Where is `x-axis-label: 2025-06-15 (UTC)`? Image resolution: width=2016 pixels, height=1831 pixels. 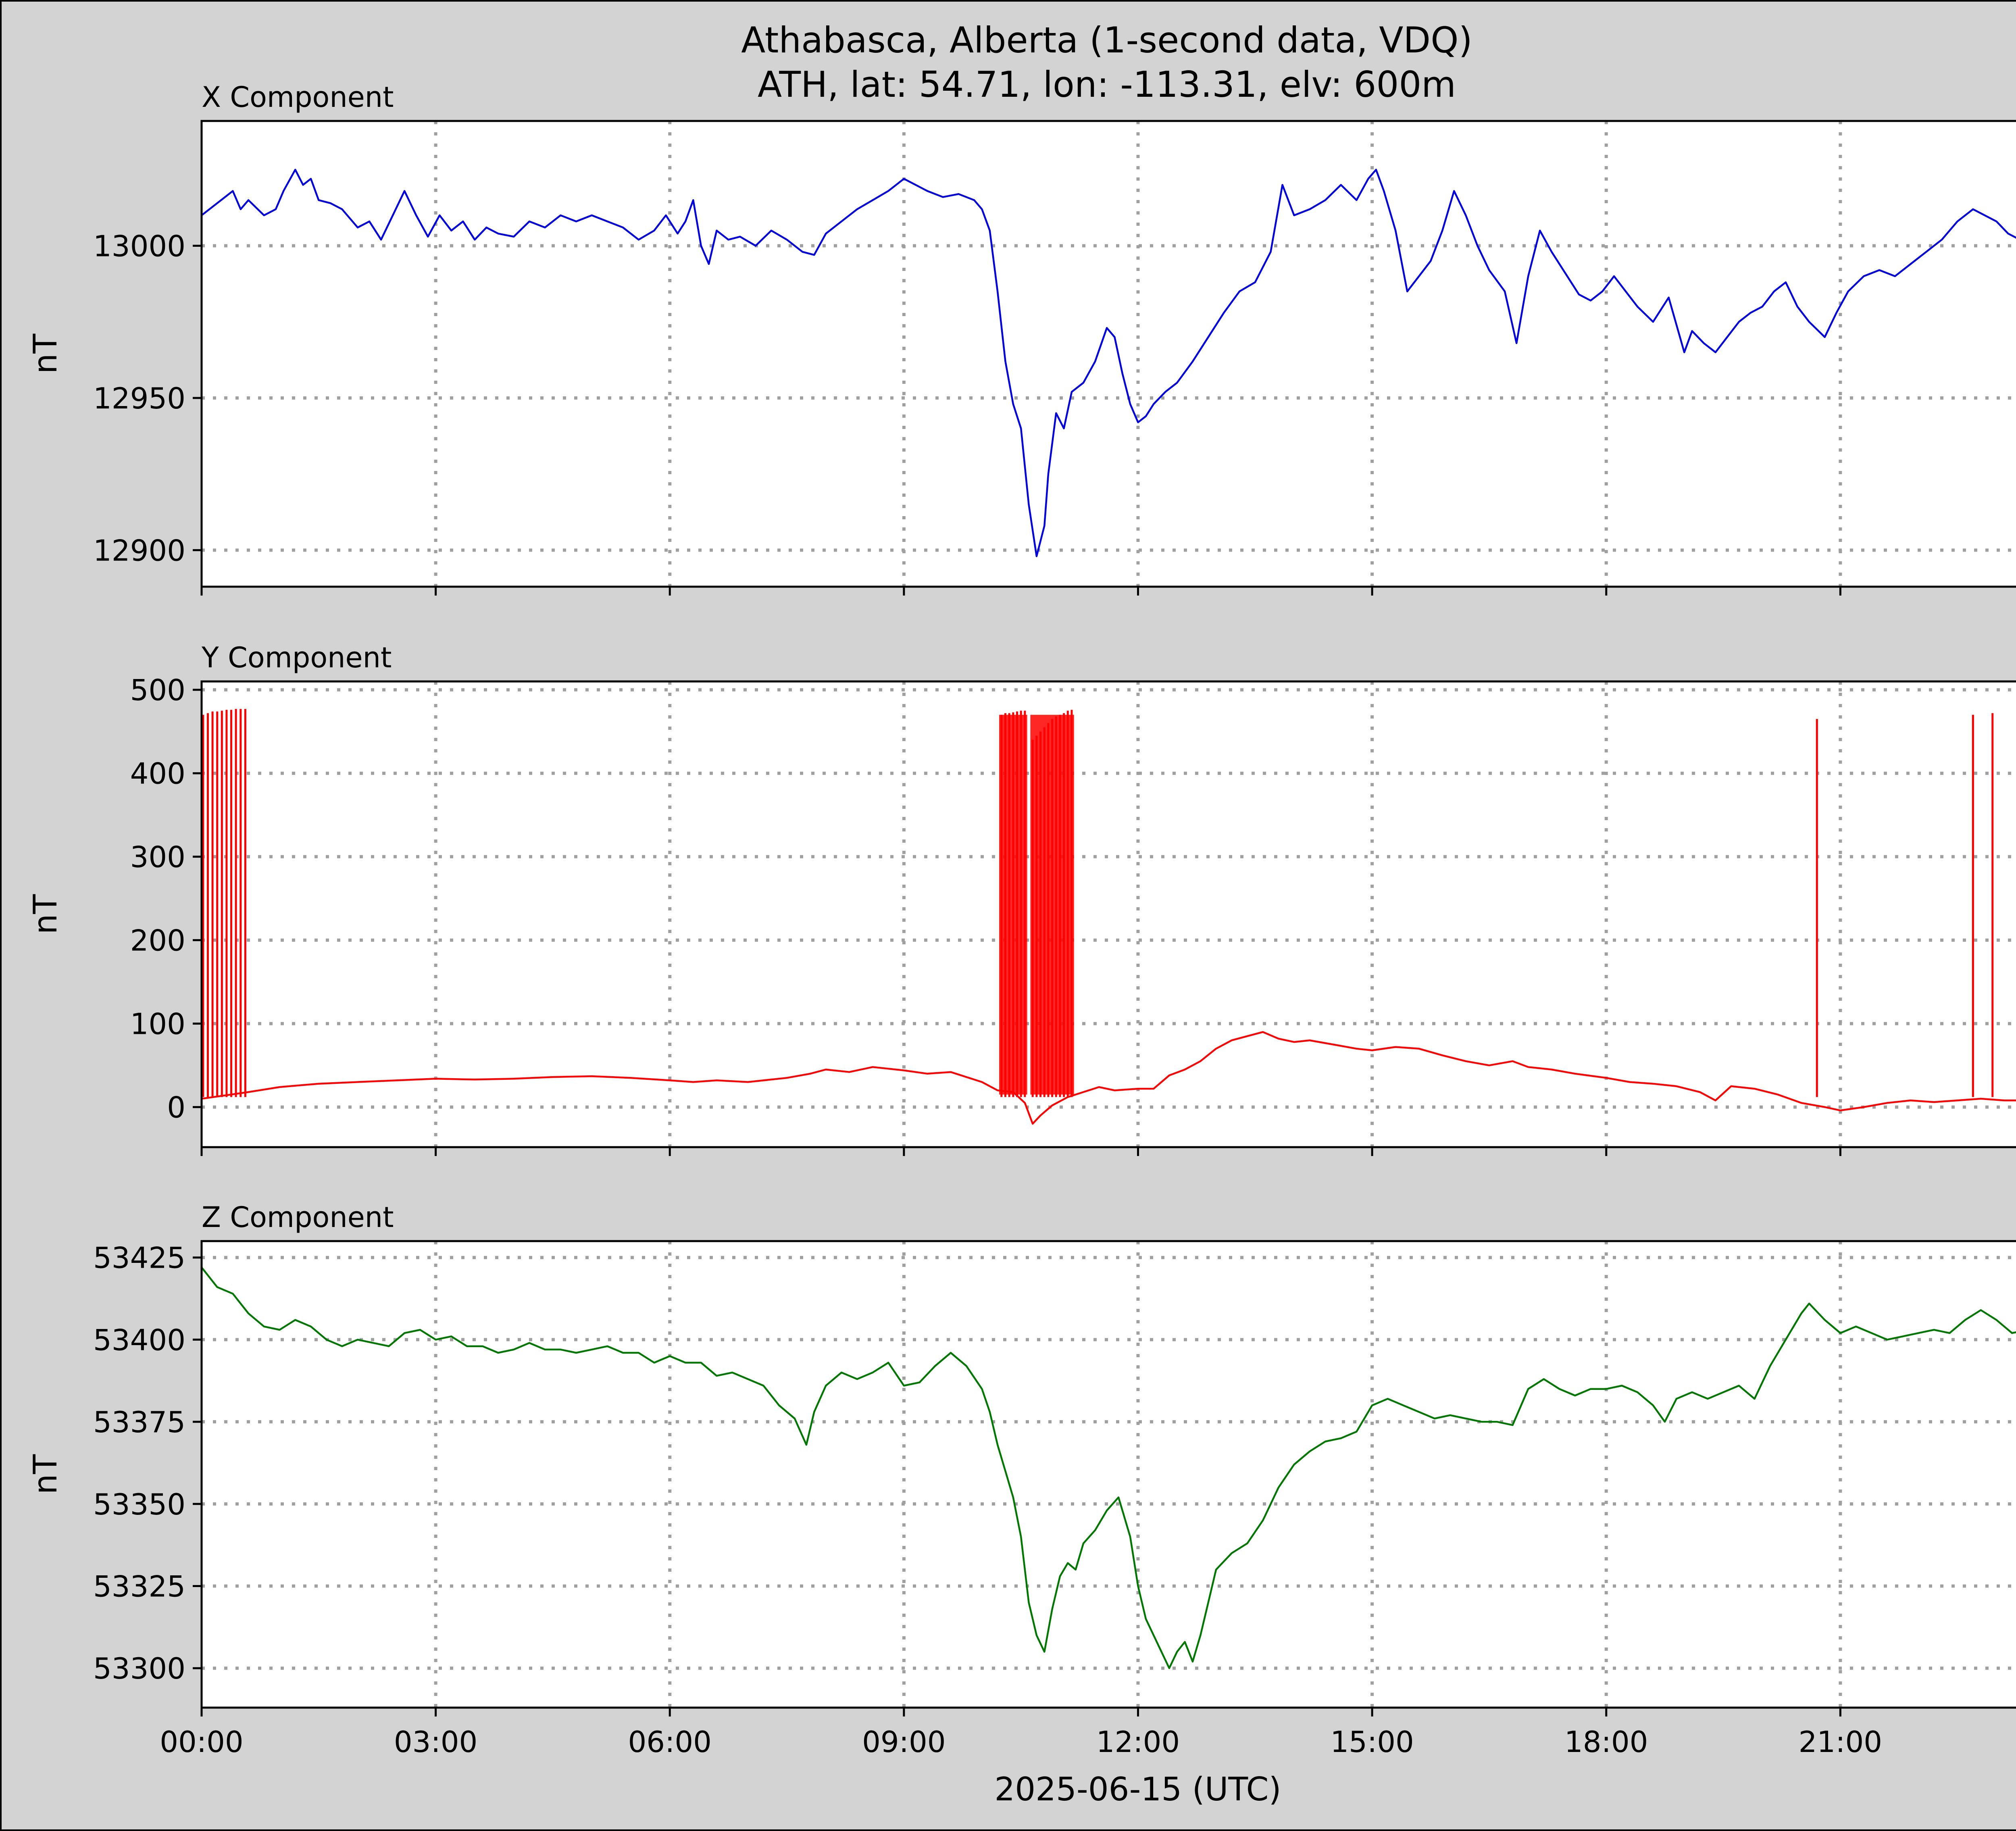 x-axis-label: 2025-06-15 (UTC) is located at coordinates (1137, 1789).